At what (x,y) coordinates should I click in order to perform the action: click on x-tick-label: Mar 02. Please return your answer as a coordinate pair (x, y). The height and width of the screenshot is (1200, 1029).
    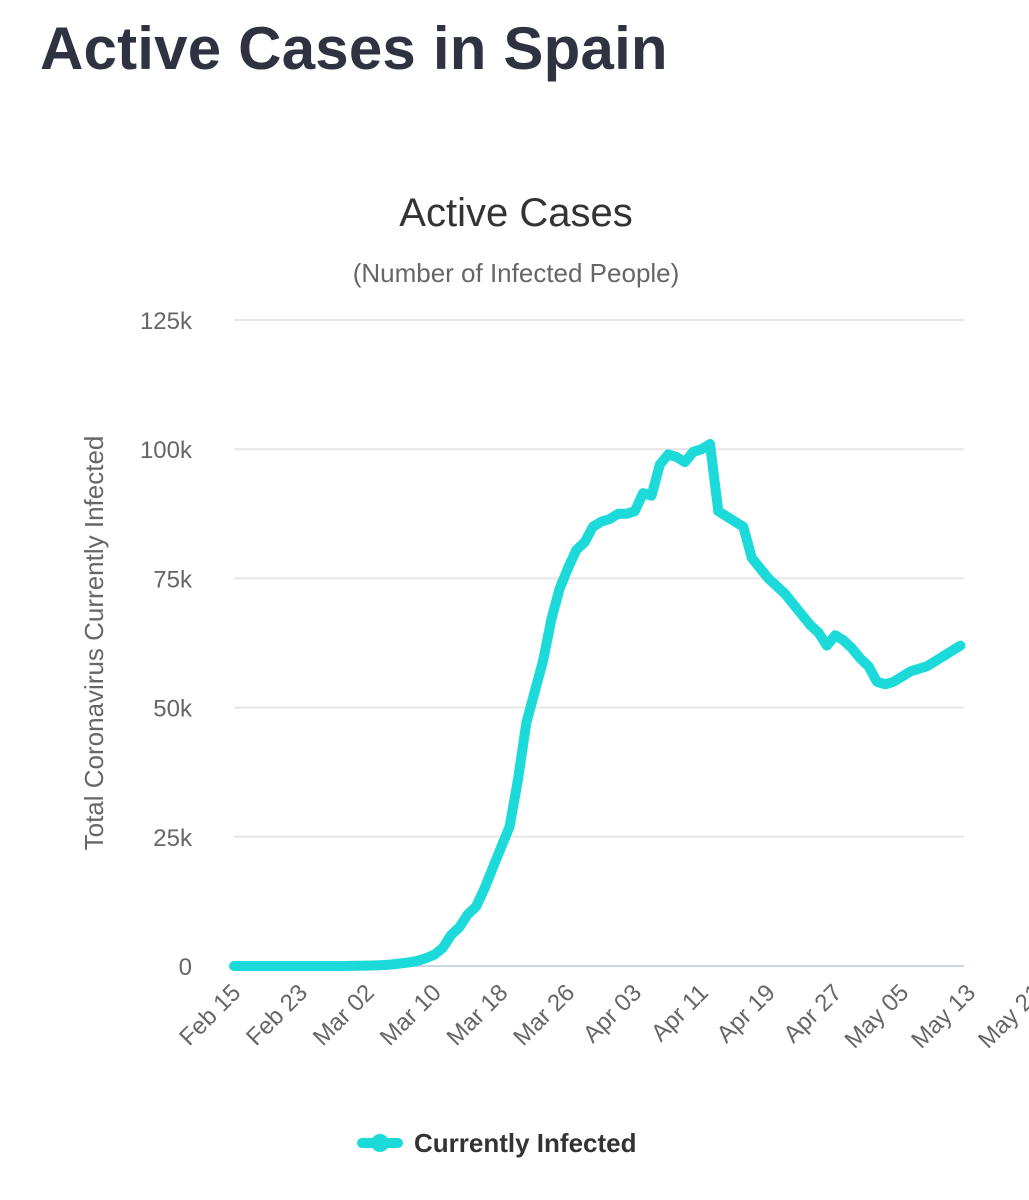
    Looking at the image, I should click on (344, 1015).